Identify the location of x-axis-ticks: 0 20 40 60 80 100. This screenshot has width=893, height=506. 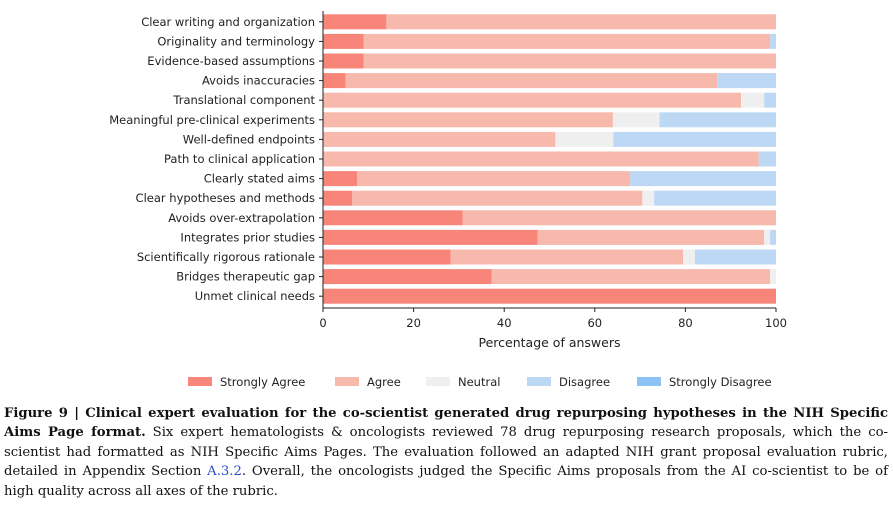
(553, 319).